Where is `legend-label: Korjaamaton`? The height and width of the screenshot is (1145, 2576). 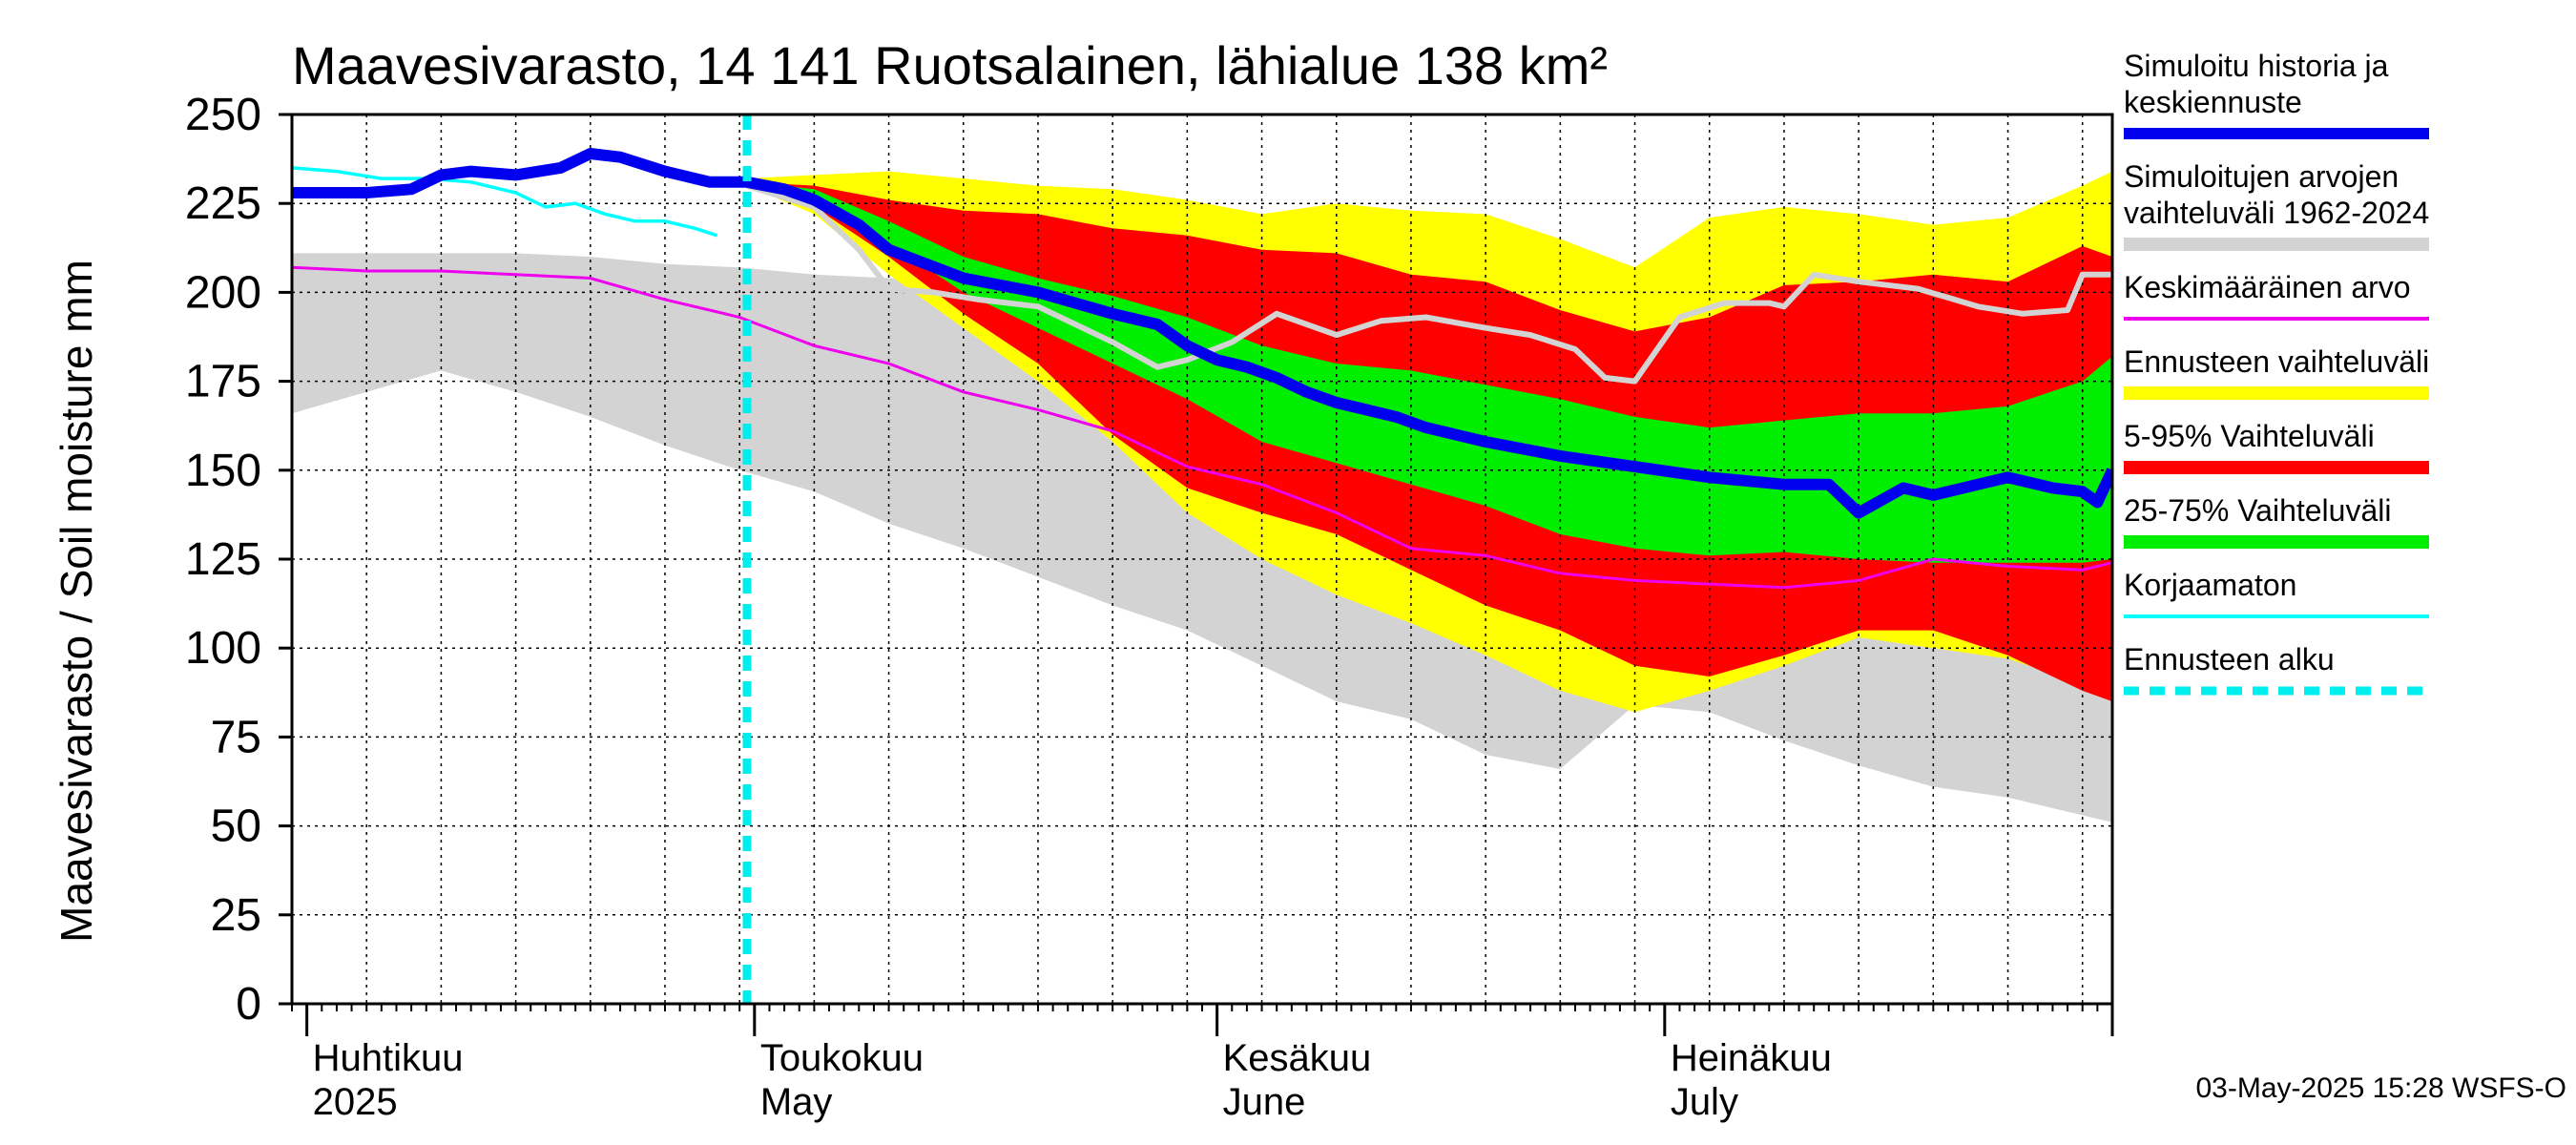
legend-label: Korjaamaton is located at coordinates (2210, 585).